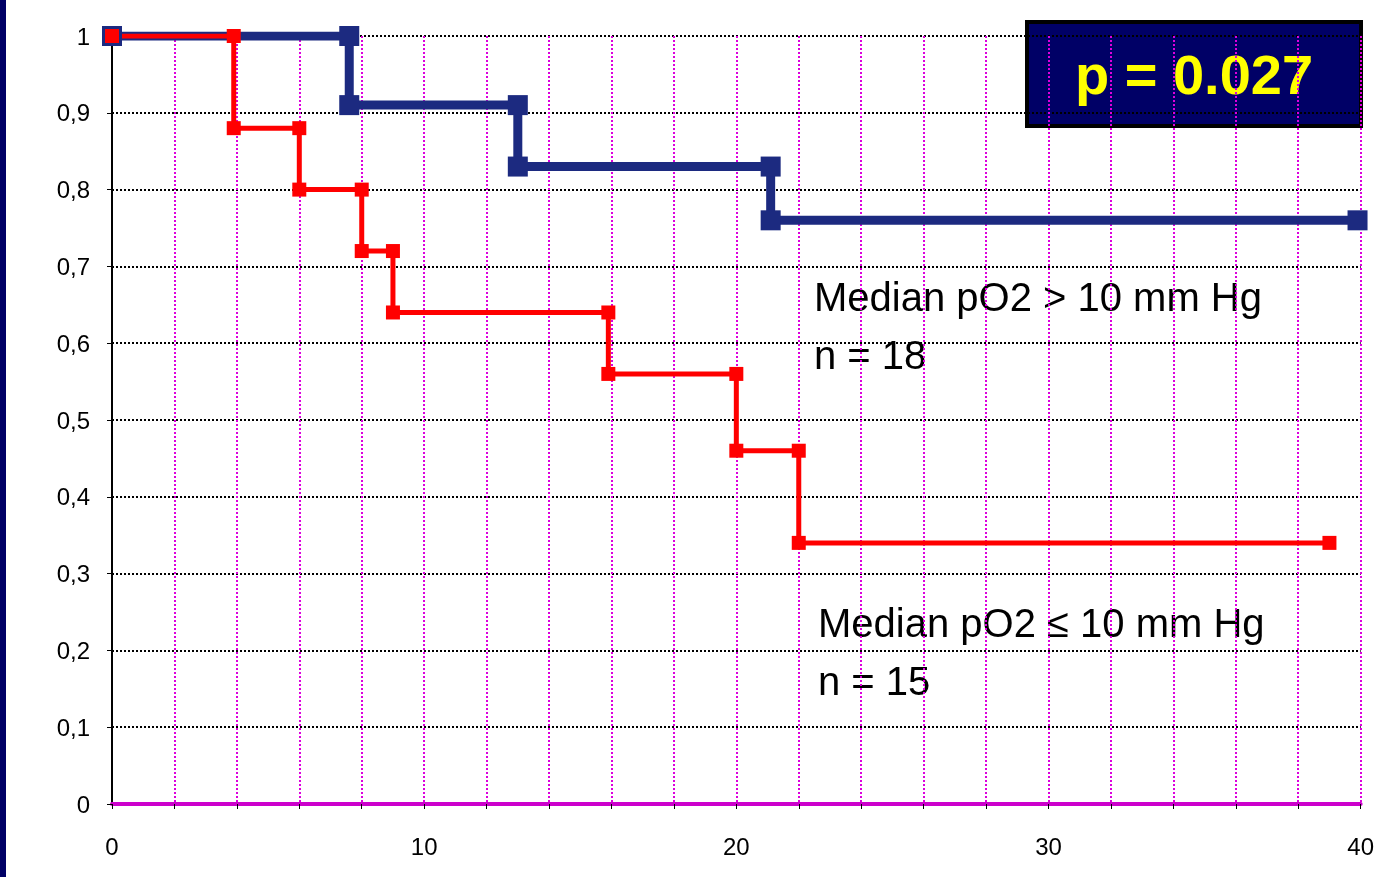 The width and height of the screenshot is (1377, 877). I want to click on y-tick-label: 1, so click(83, 36).